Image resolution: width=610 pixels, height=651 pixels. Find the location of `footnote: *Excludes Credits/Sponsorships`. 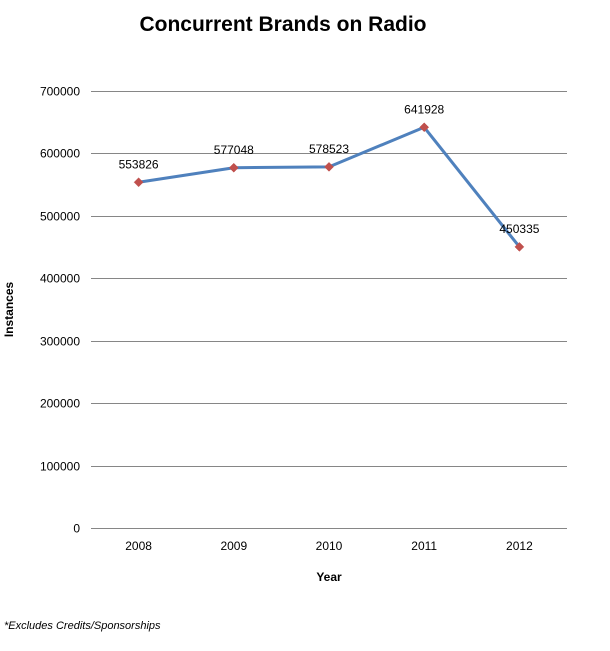

footnote: *Excludes Credits/Sponsorships is located at coordinates (82, 626).